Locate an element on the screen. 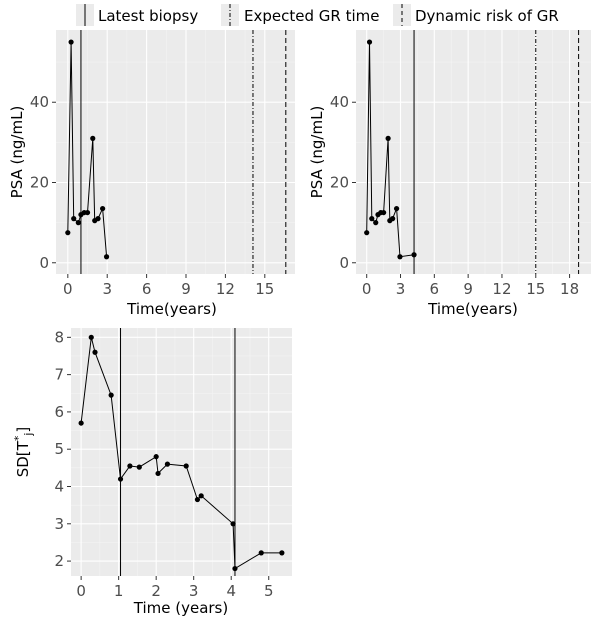  plot-panel-background is located at coordinates (181, 452).